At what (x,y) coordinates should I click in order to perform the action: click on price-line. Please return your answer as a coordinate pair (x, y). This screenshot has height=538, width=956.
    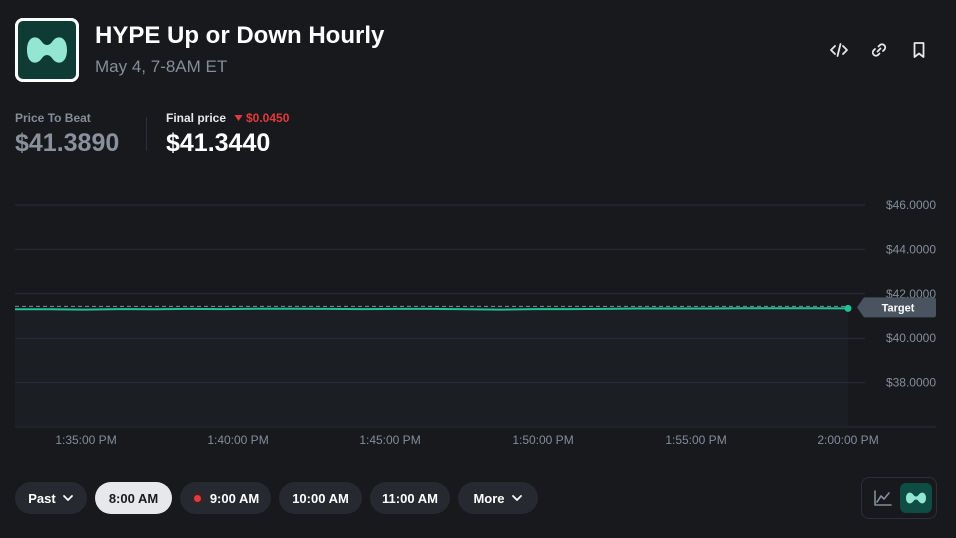
    Looking at the image, I should click on (432, 309).